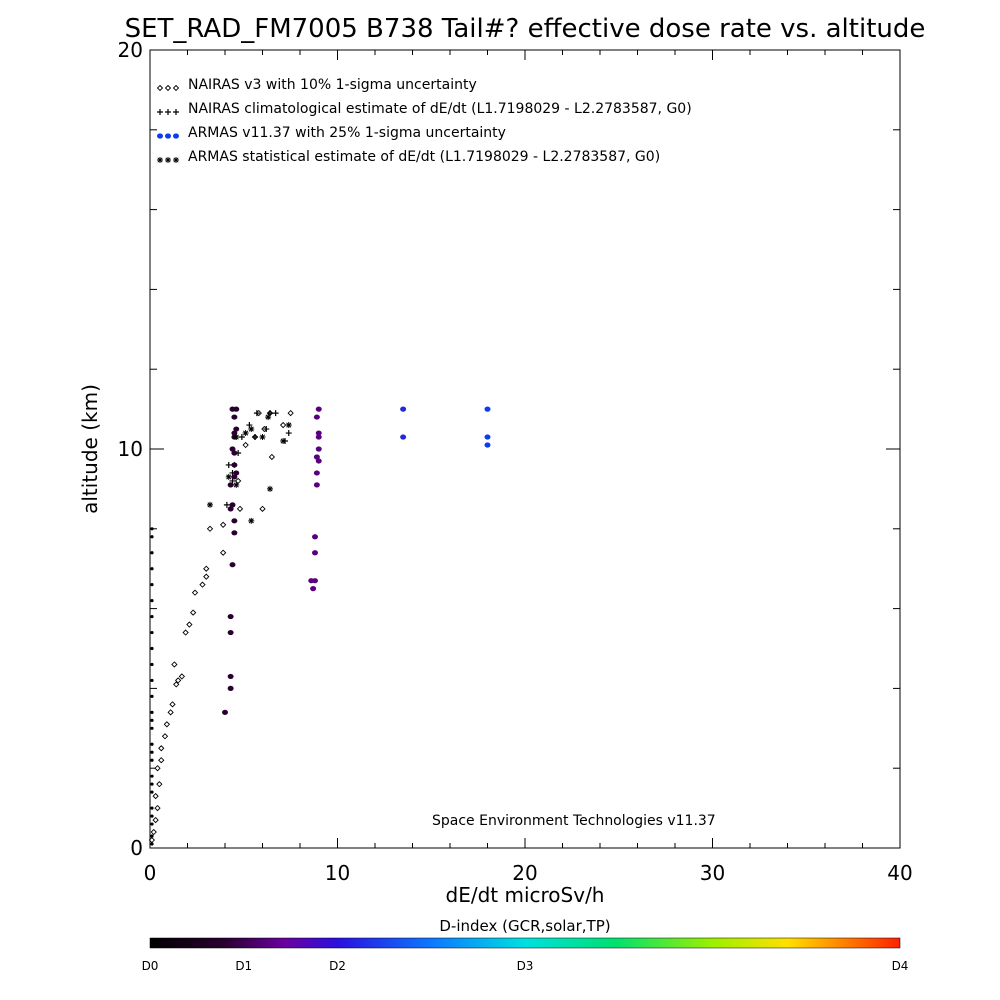 Image resolution: width=1000 pixels, height=1000 pixels. Describe the element at coordinates (524, 926) in the screenshot. I see `colorbar-title: D-index (GCR,solar,TP)` at that location.